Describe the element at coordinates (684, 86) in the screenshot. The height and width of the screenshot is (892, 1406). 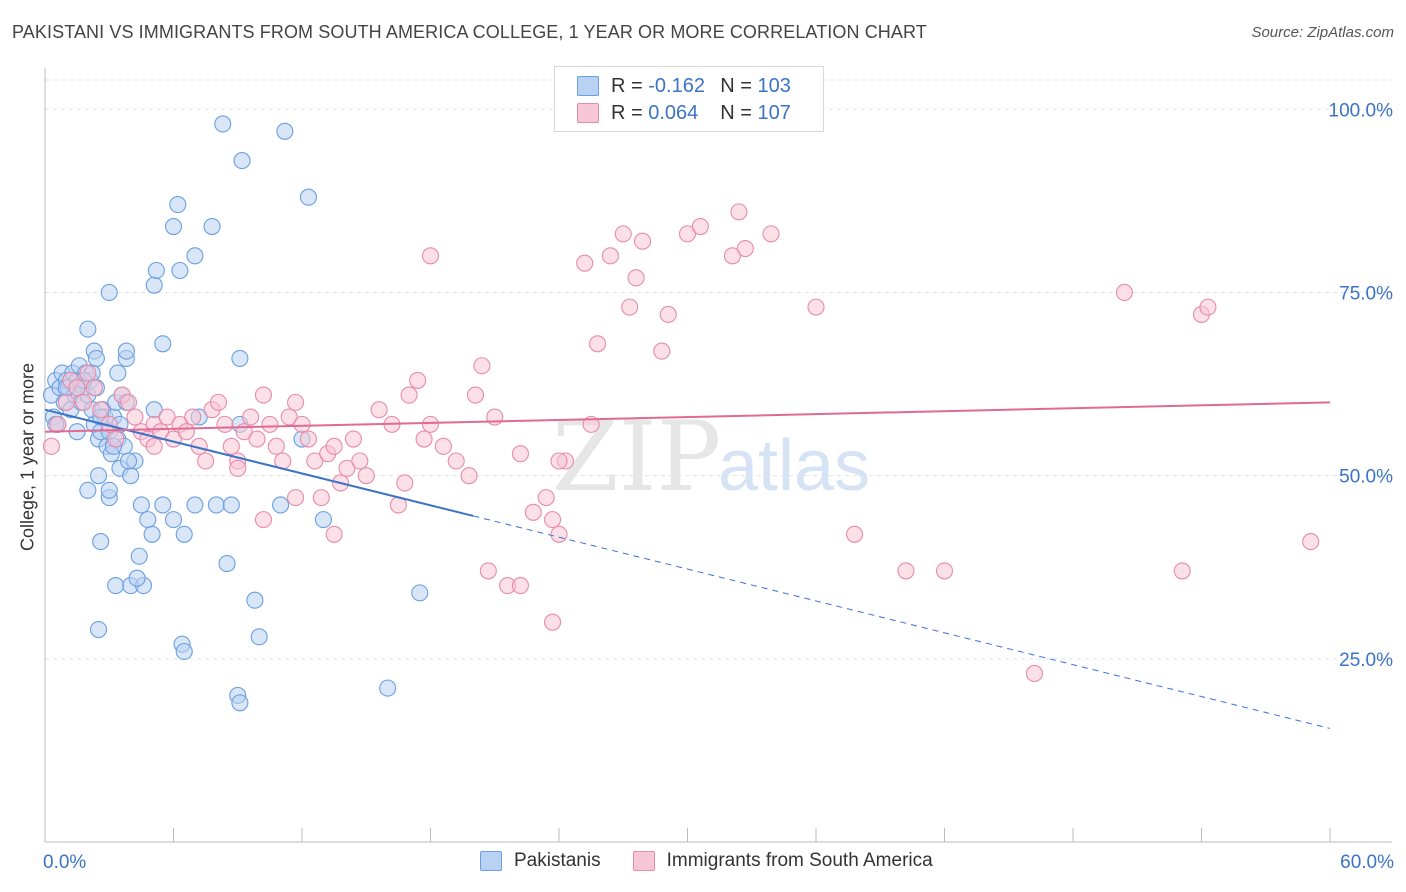
I see `legend-row-pakistanis: R = -0.162 N = 103` at that location.